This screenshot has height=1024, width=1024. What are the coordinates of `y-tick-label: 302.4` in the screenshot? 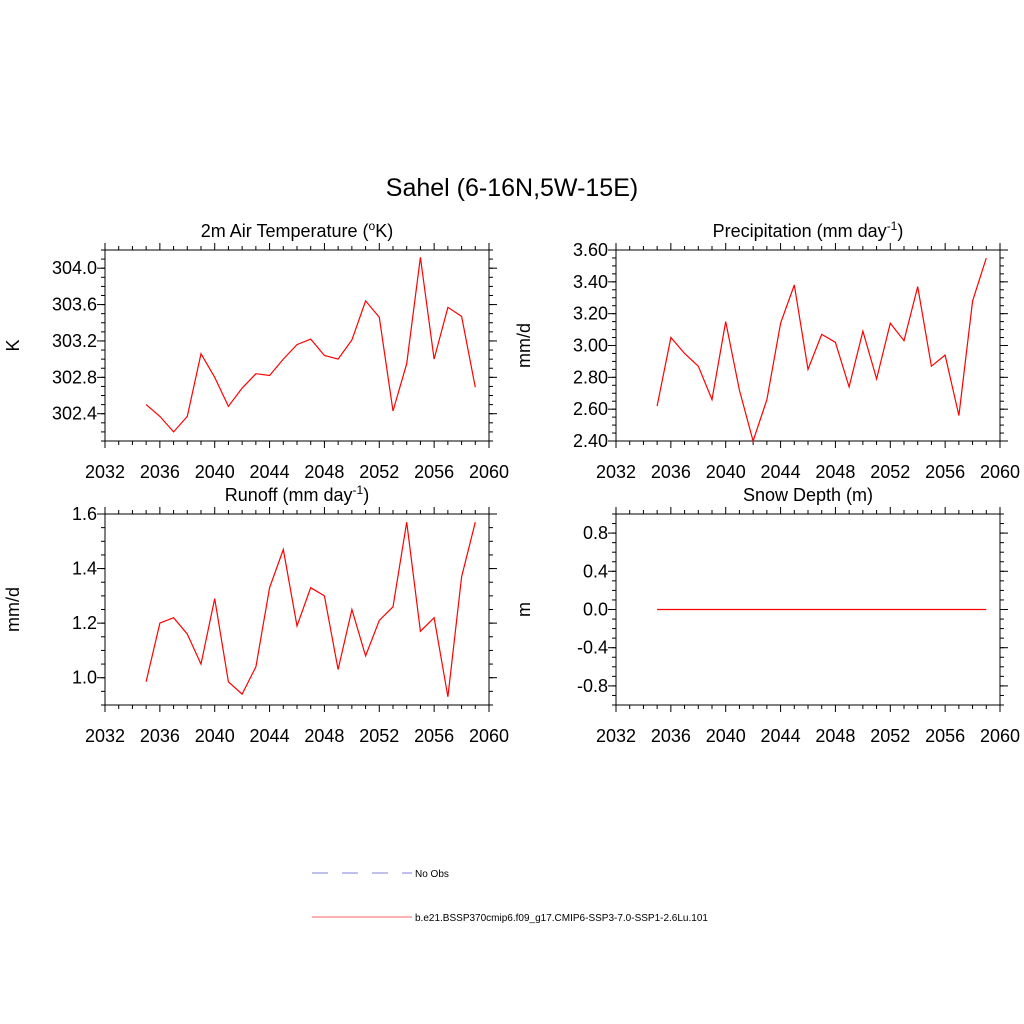 It's located at (74, 414).